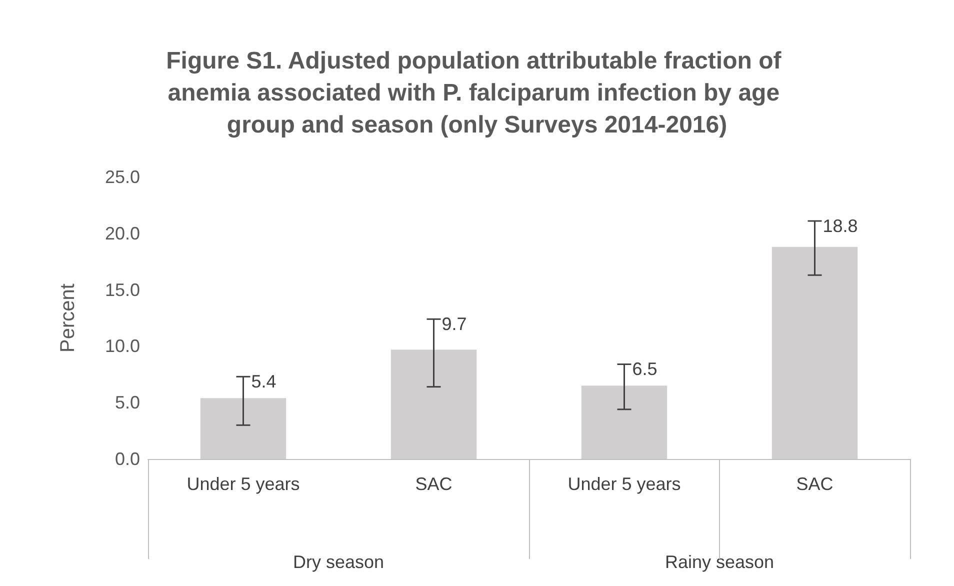  Describe the element at coordinates (338, 562) in the screenshot. I see `text: Dry season` at that location.